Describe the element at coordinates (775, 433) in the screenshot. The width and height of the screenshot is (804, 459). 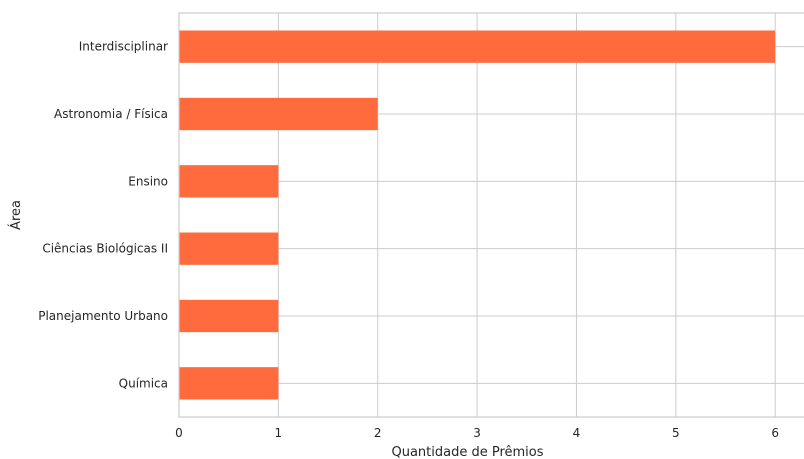
I see `x-tick-label: 6` at that location.